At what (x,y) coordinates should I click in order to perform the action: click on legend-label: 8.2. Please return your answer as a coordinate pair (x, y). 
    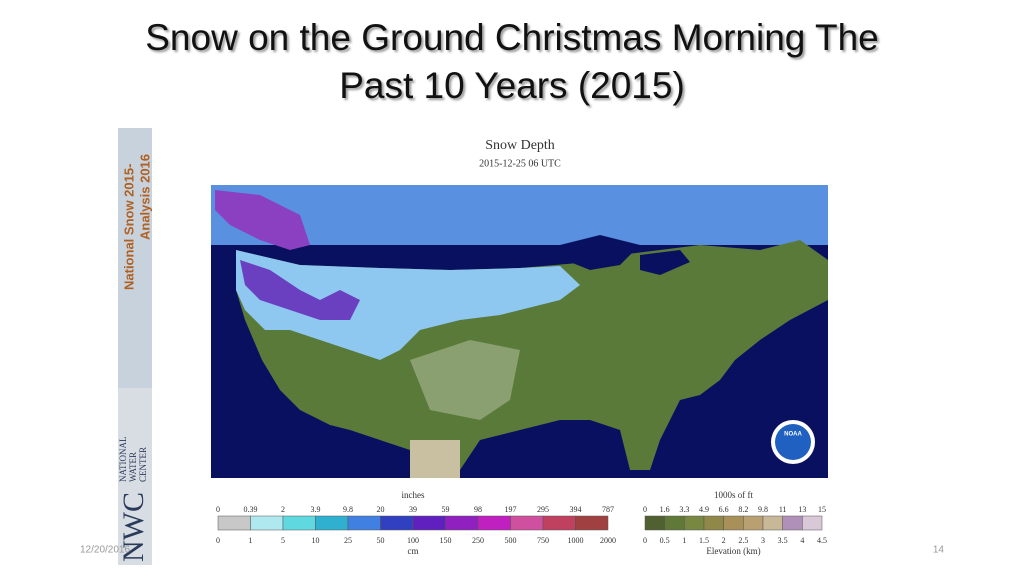
    Looking at the image, I should click on (743, 509).